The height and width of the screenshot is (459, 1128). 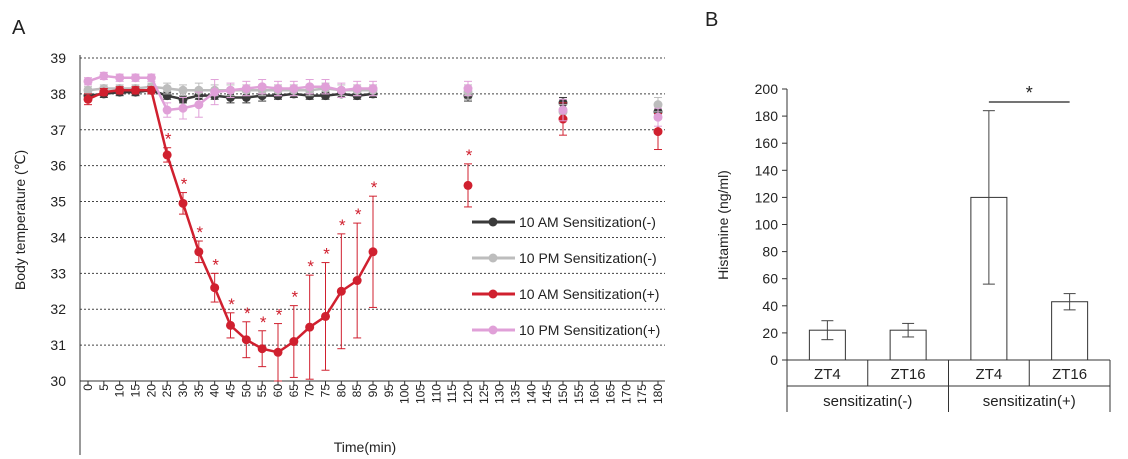 What do you see at coordinates (770, 306) in the screenshot?
I see `y-tick-label: 40` at bounding box center [770, 306].